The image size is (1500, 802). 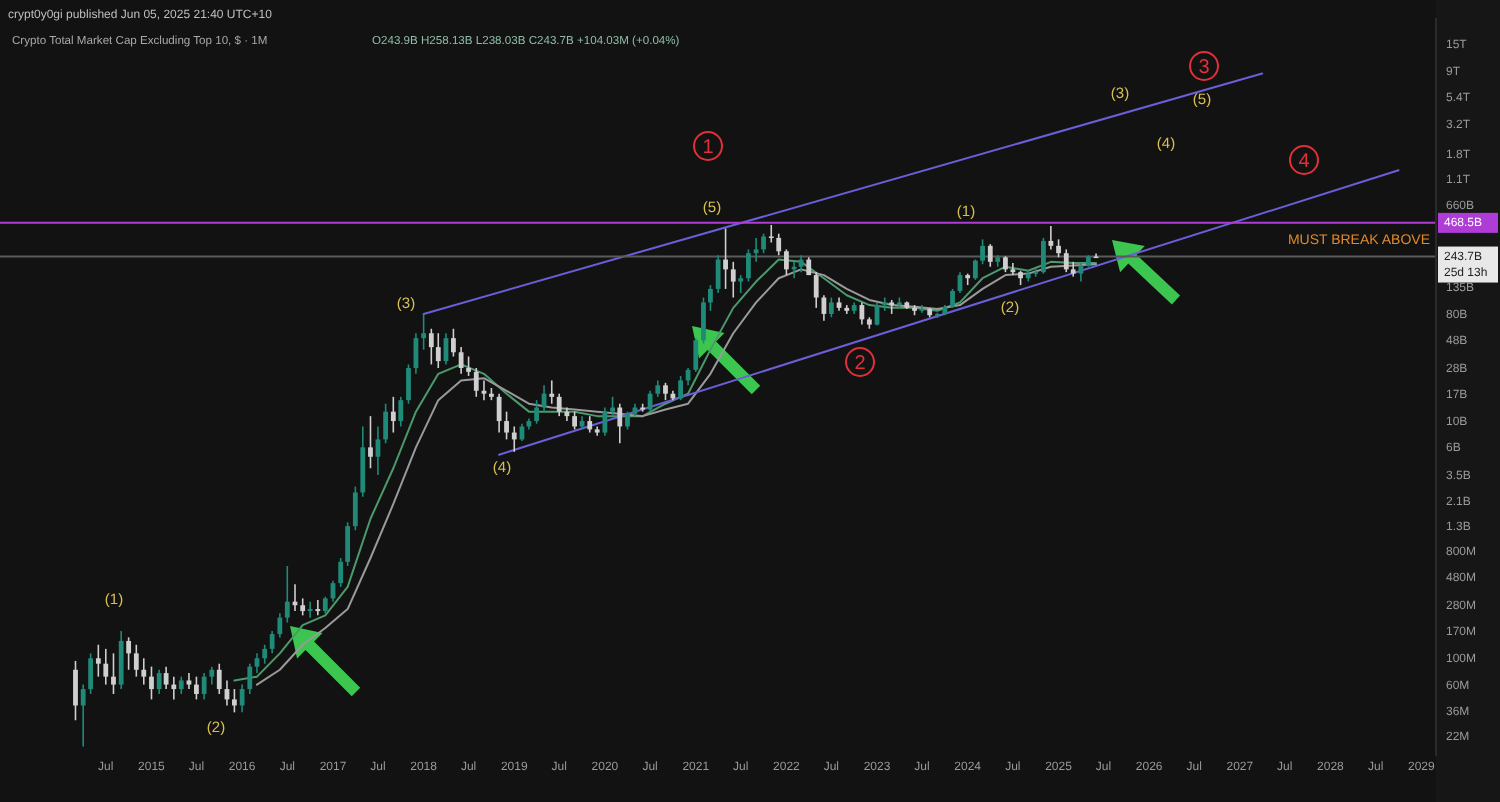 What do you see at coordinates (860, 364) in the screenshot?
I see `annotation: 2` at bounding box center [860, 364].